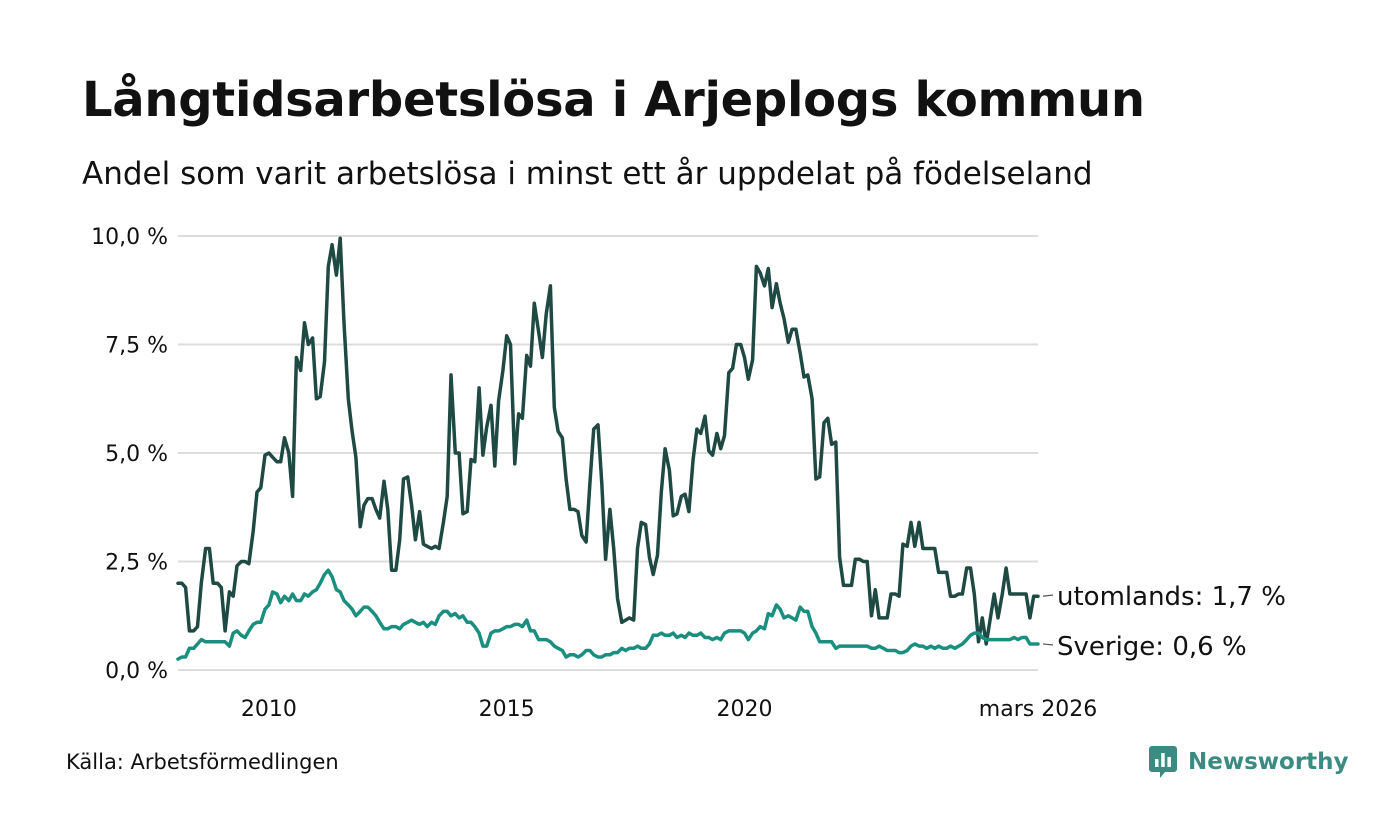  I want to click on end-label-sverige: Sverige: 0,6 %, so click(1152, 647).